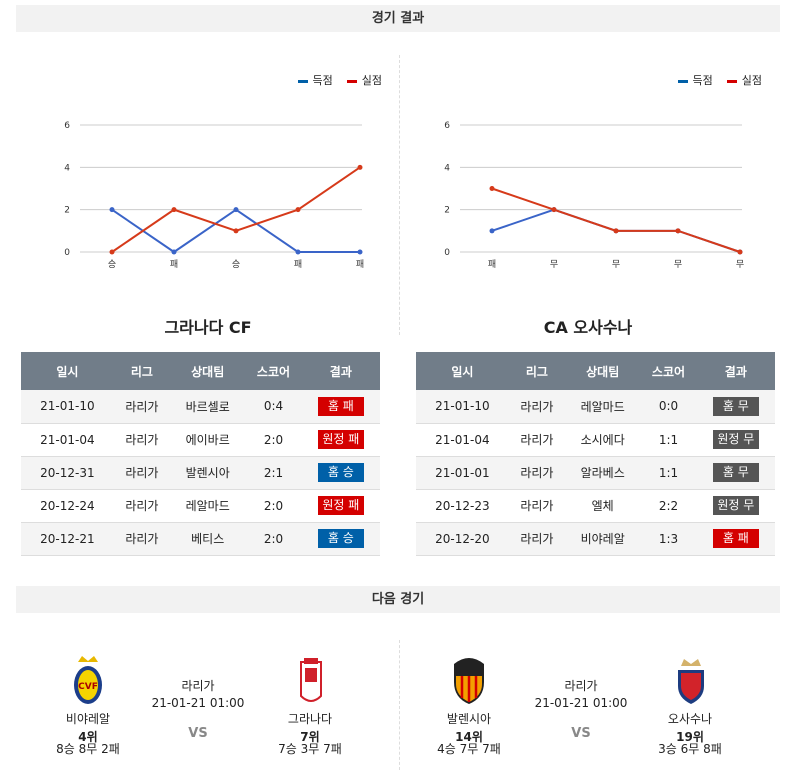 Image resolution: width=792 pixels, height=778 pixels. Describe the element at coordinates (469, 719) in the screenshot. I see `team-name: 발렌시아` at that location.